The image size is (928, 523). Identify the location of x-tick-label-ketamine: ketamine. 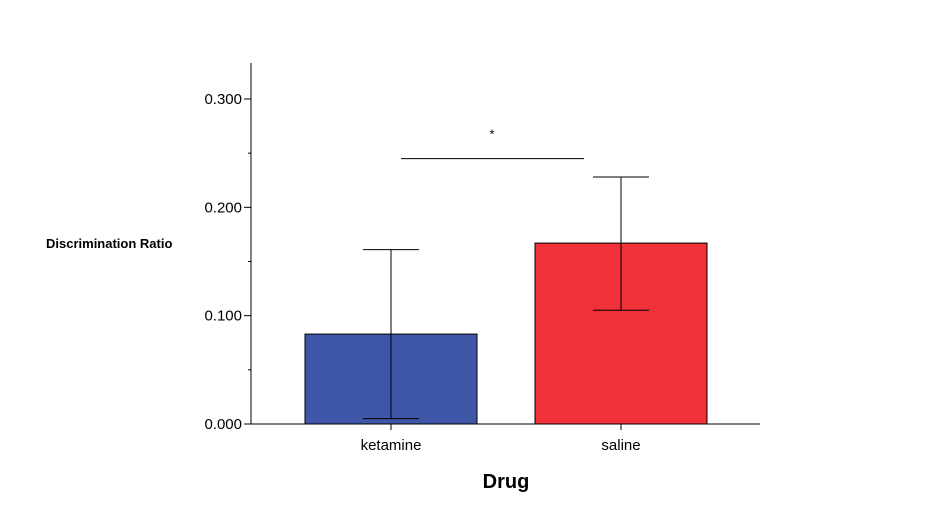
(391, 445).